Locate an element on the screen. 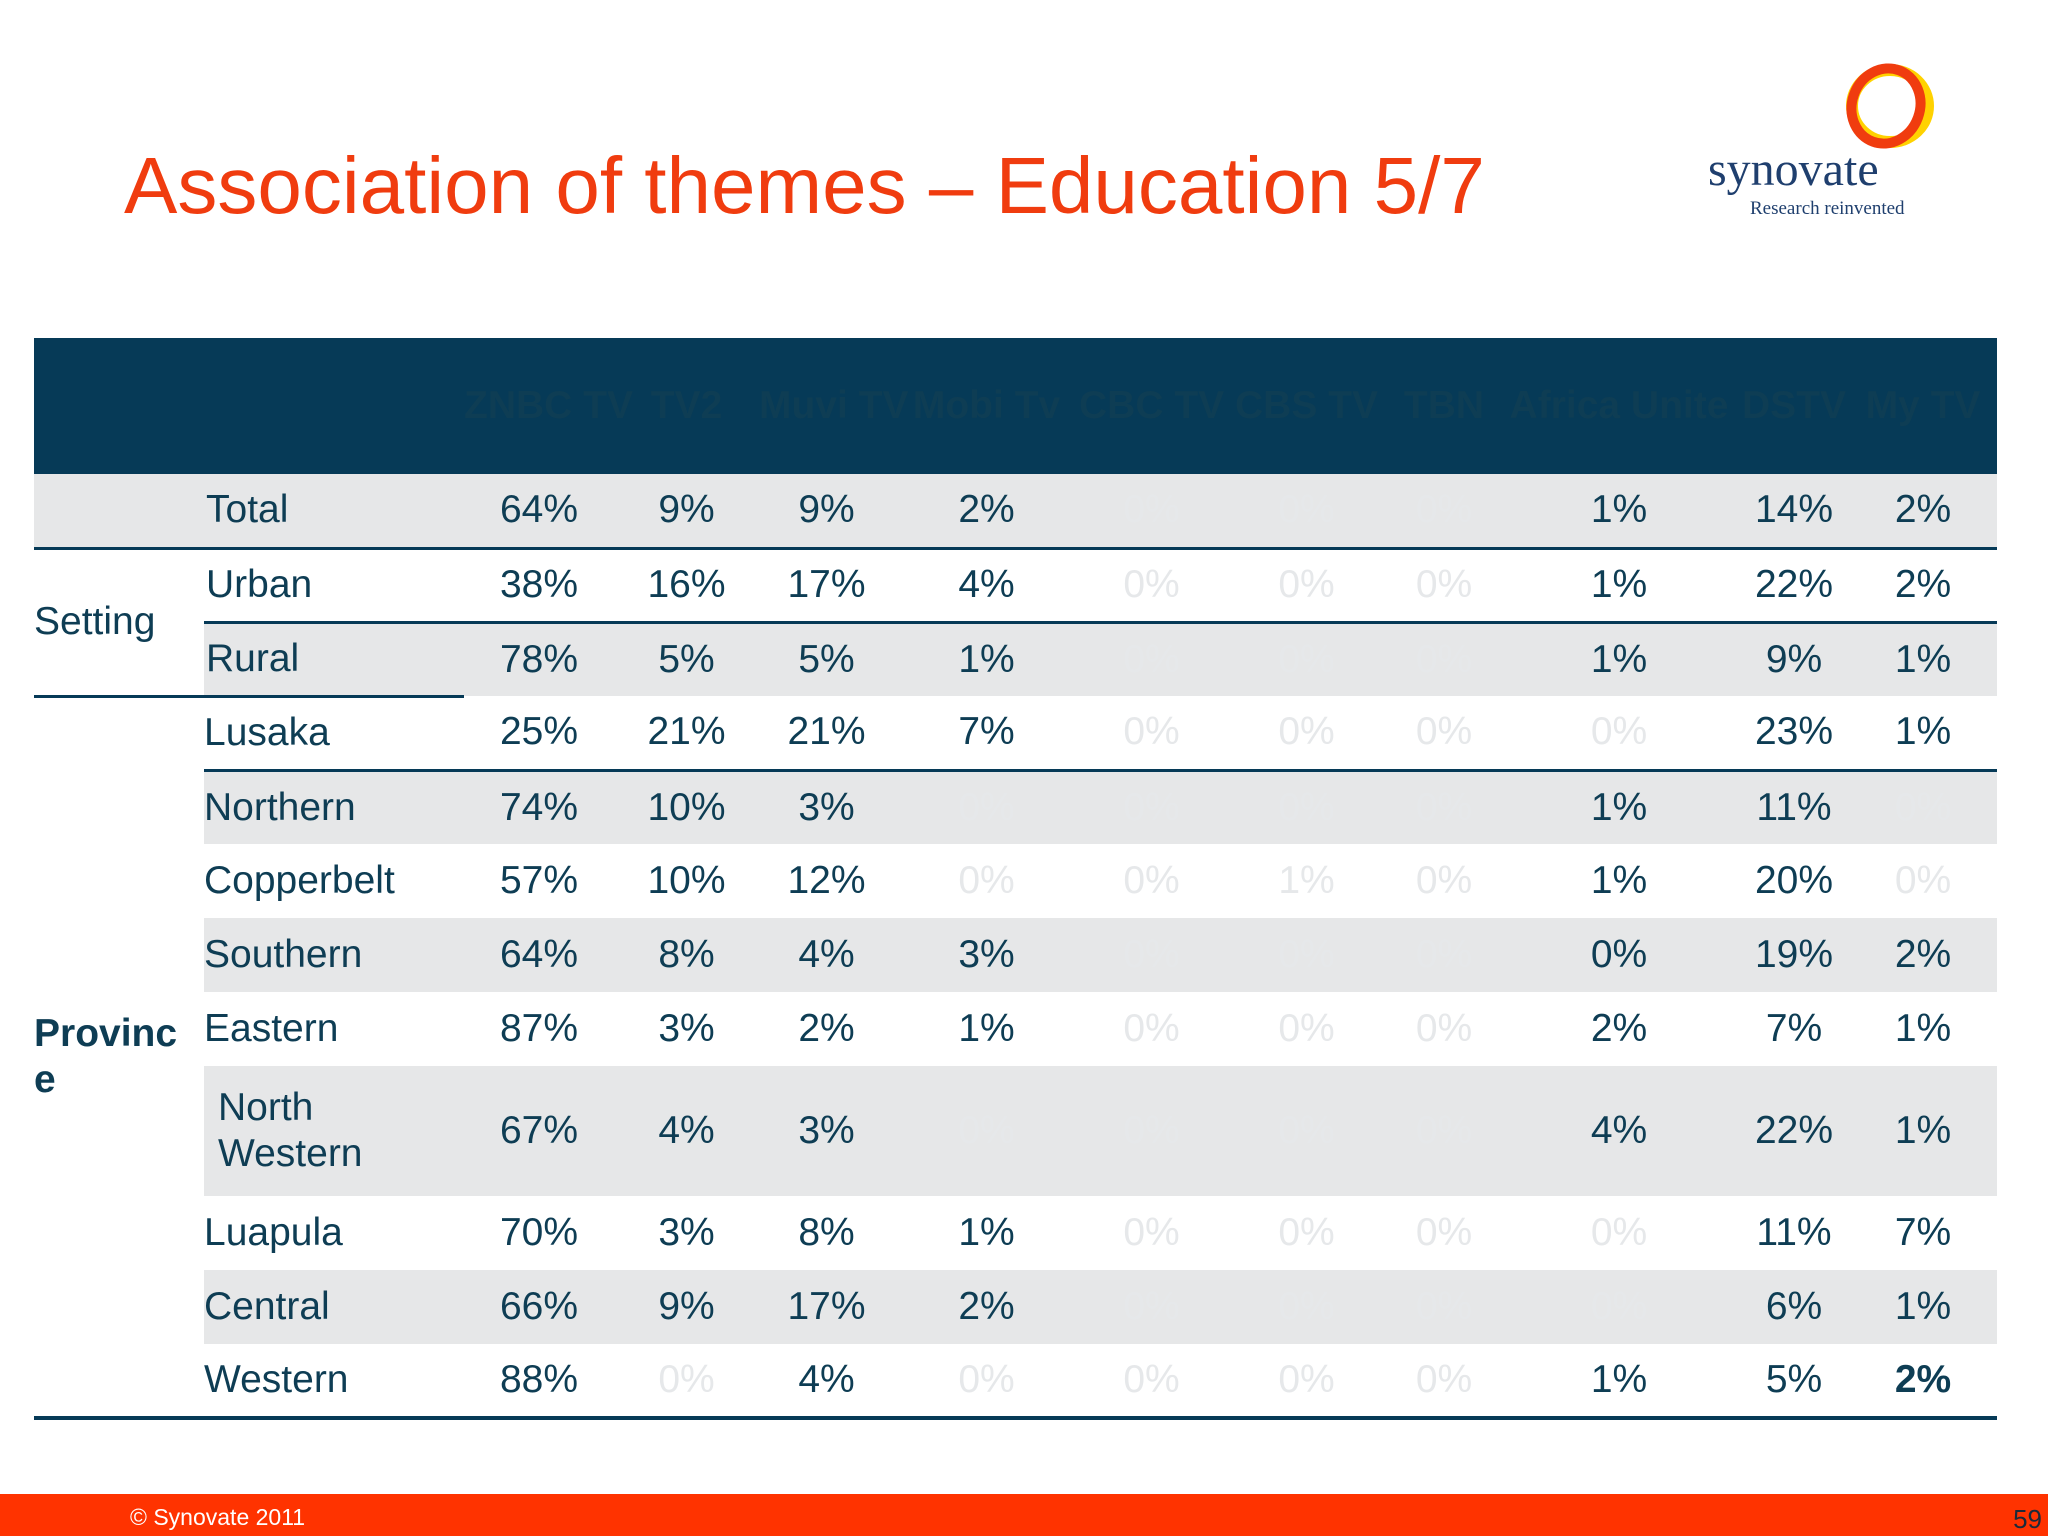 The image size is (2048, 1536). table-row: Central 66% 9% 17% 2% 0% 0% 0% 0% 6% 1% is located at coordinates (1015, 1307).